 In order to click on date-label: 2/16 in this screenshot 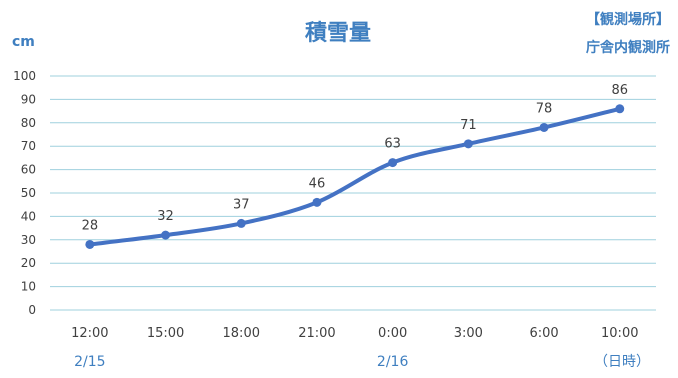, I will do `click(393, 362)`.